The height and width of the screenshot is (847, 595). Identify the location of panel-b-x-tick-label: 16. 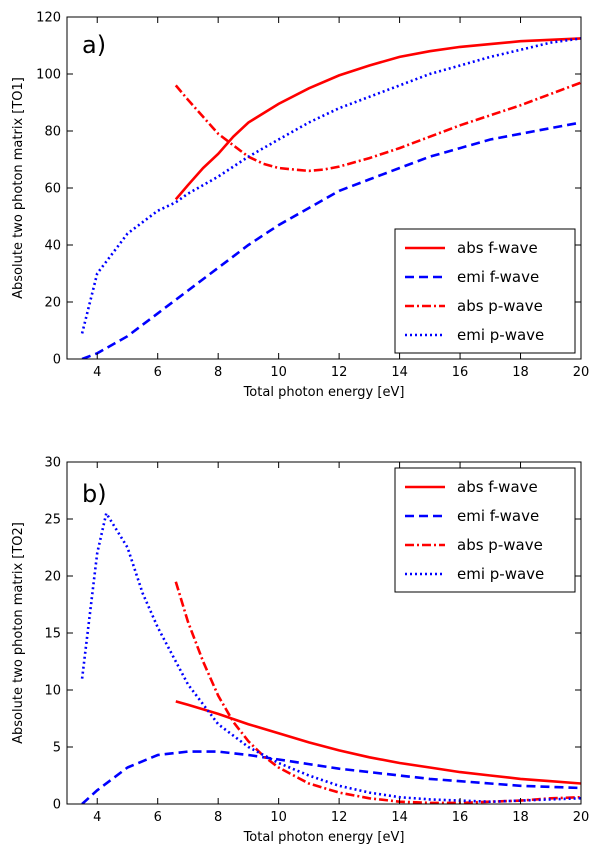
(460, 817).